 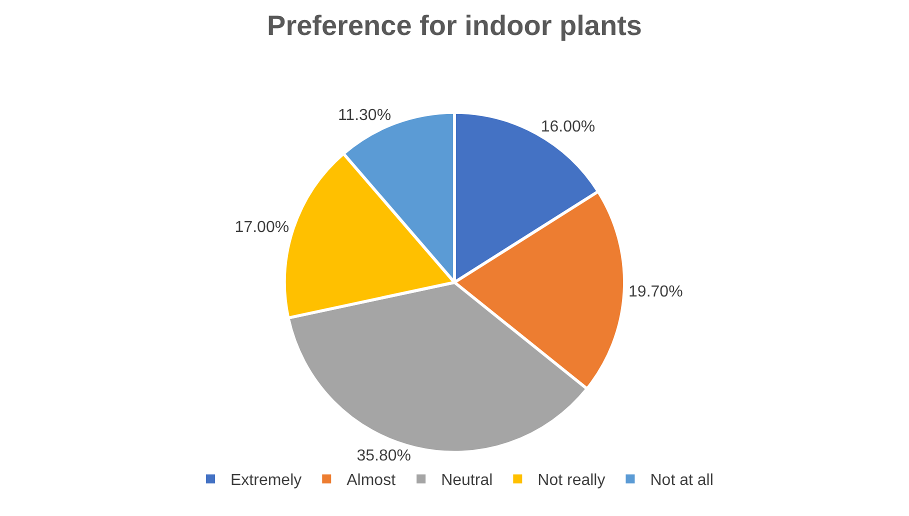 What do you see at coordinates (572, 481) in the screenshot?
I see `legend-label: Not really` at bounding box center [572, 481].